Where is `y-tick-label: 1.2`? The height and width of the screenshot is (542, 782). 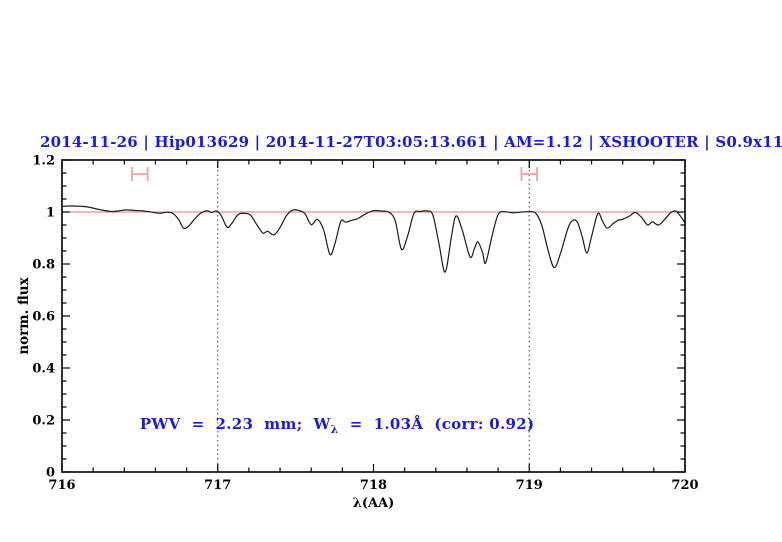 y-tick-label: 1.2 is located at coordinates (43, 161).